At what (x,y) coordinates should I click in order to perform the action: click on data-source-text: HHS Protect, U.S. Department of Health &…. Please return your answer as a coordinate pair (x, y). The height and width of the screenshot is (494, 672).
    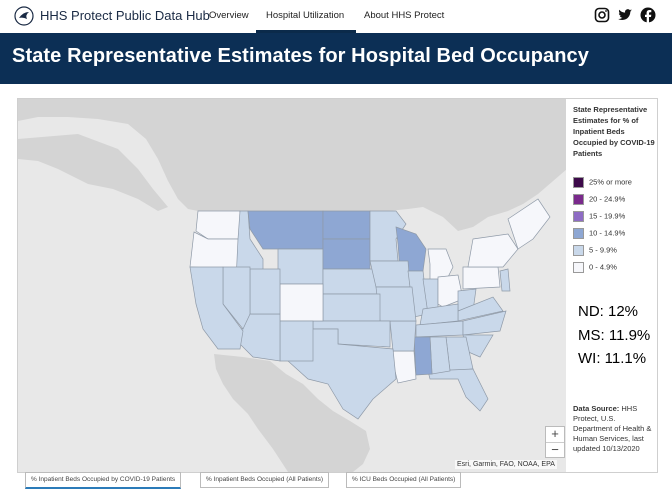
    Looking at the image, I should click on (612, 428).